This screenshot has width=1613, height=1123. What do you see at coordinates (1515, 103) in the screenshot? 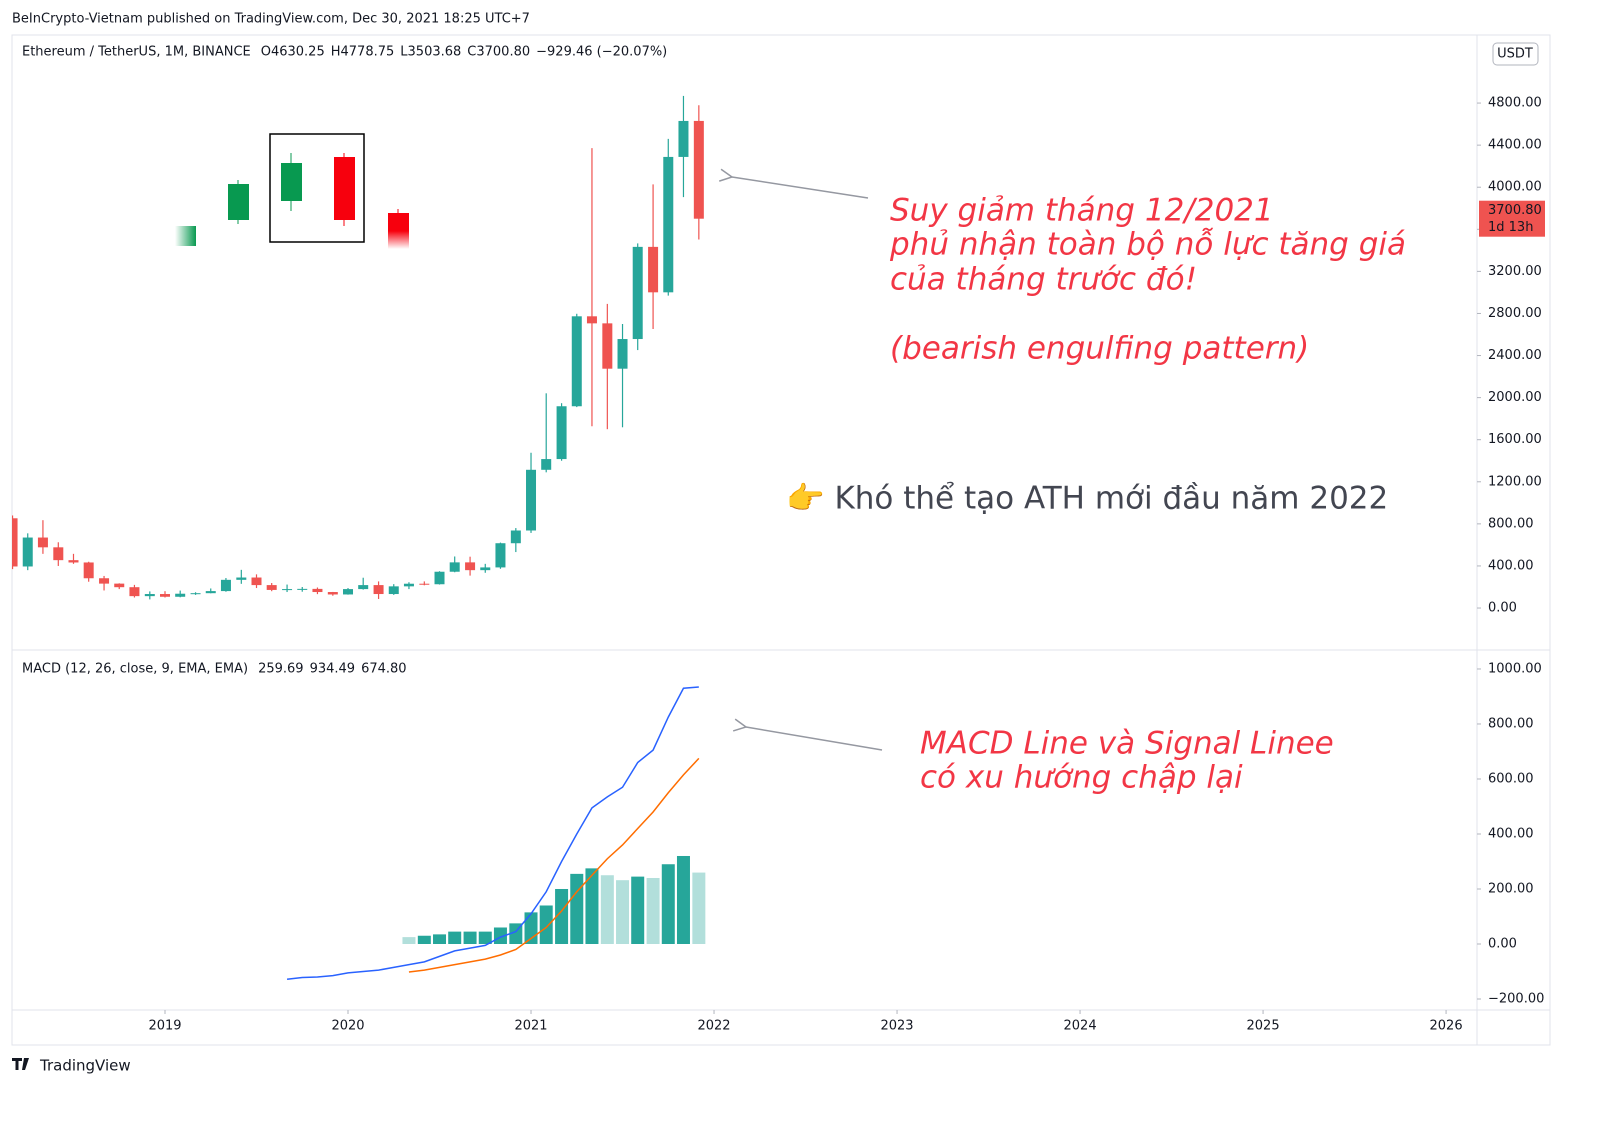
I see `y-tick-label: 4800.00` at bounding box center [1515, 103].